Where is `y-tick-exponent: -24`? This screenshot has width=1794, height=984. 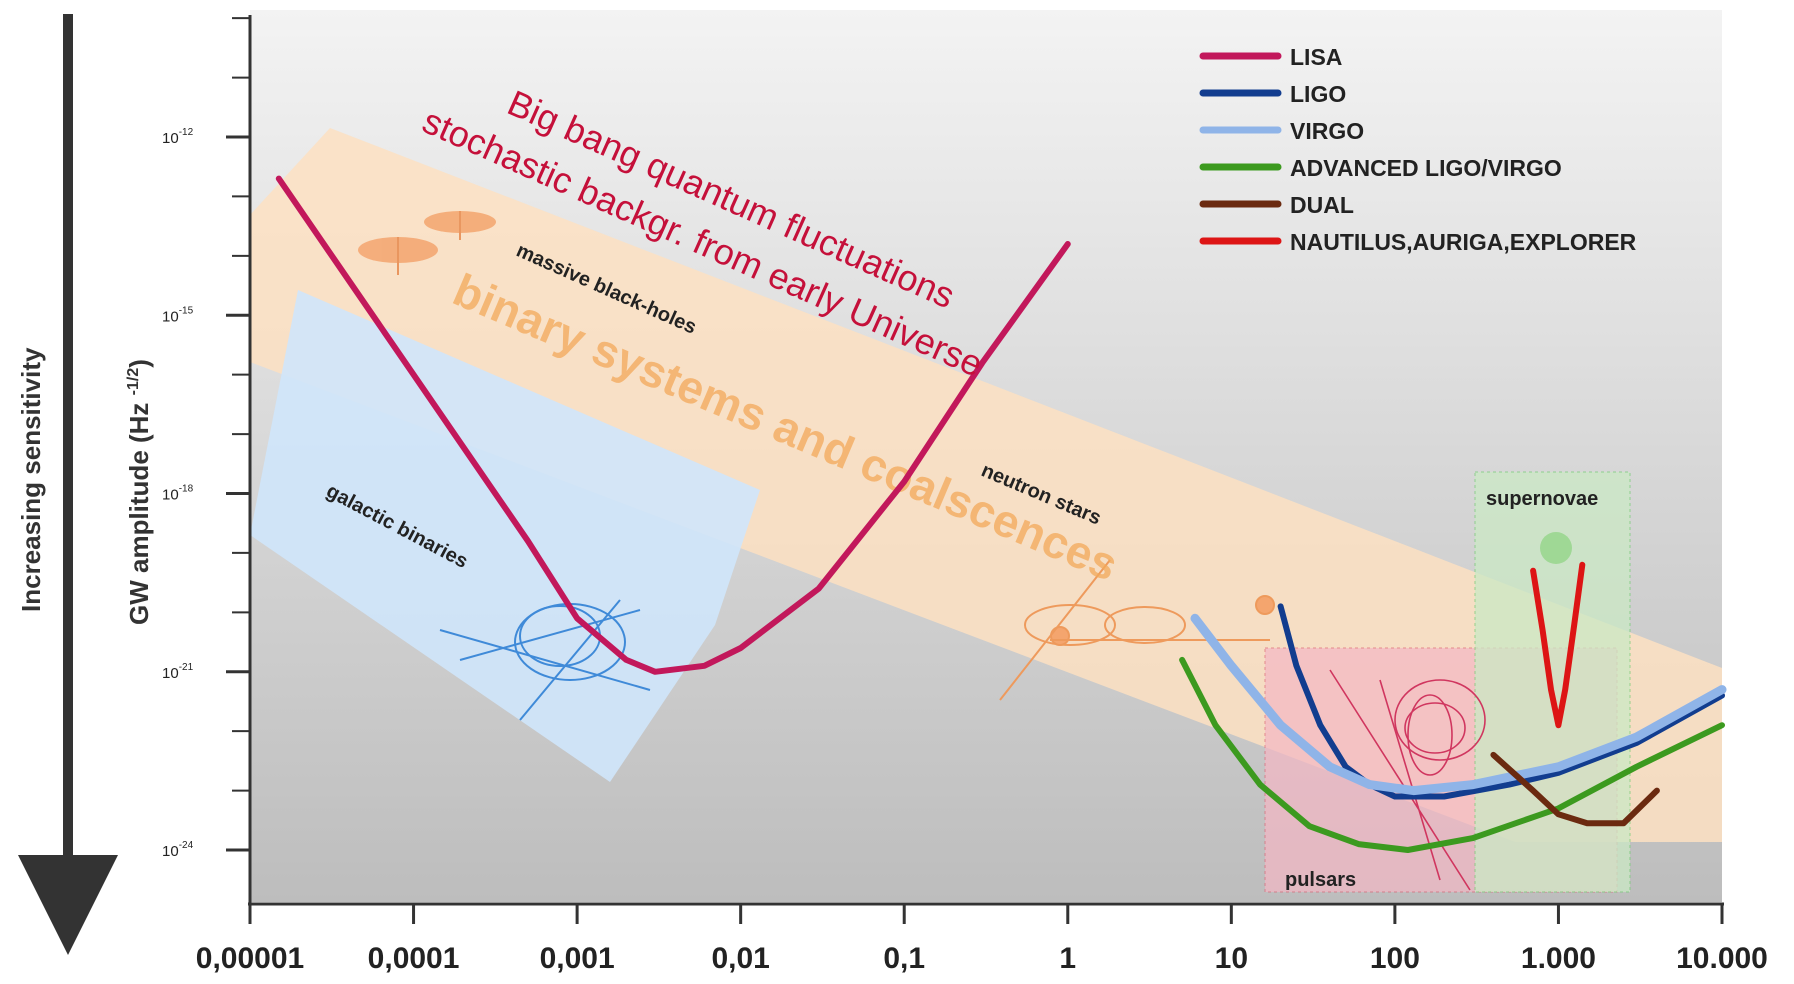 y-tick-exponent: -24 is located at coordinates (186, 845).